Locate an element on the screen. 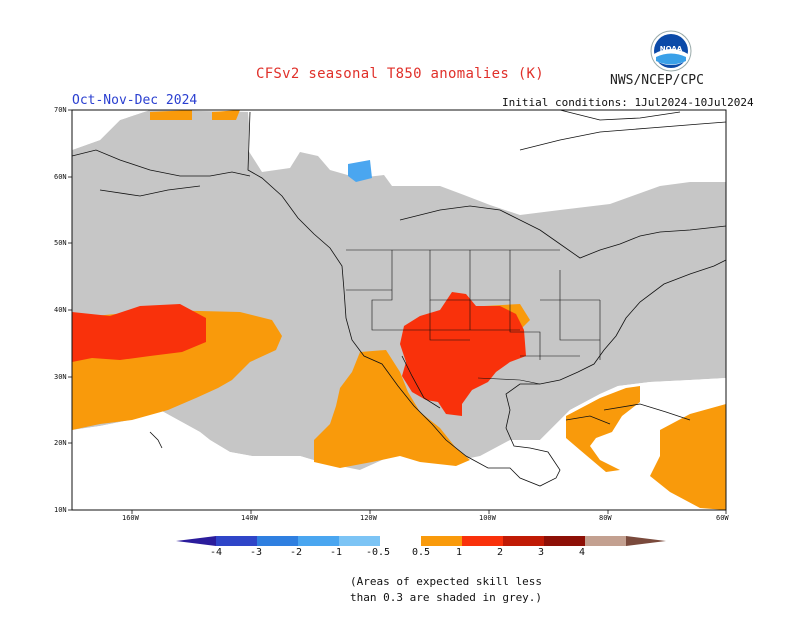 Image resolution: width=800 pixels, height=618 pixels. lat-label: 50N is located at coordinates (60, 243).